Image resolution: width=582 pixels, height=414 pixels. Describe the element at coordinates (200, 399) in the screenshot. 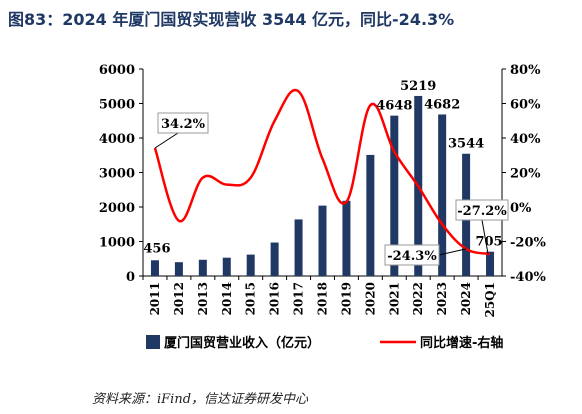

I see `source-note: 资料来源：iFind，信达证券研发中心` at that location.